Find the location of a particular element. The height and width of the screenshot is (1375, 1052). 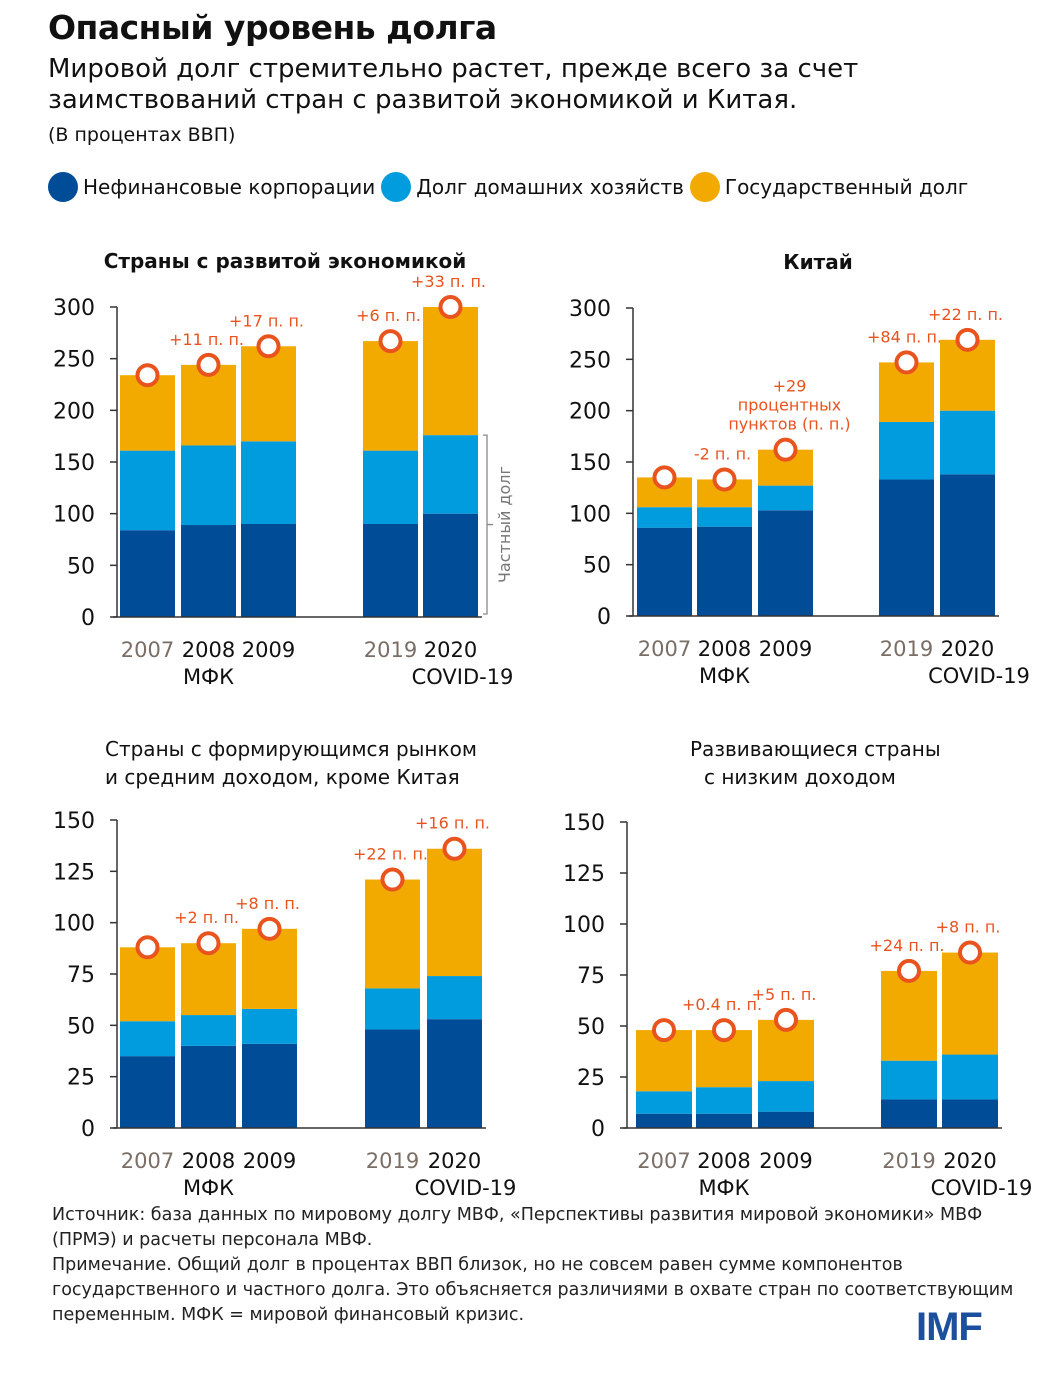

x-tick-label: 2020 is located at coordinates (969, 1161).